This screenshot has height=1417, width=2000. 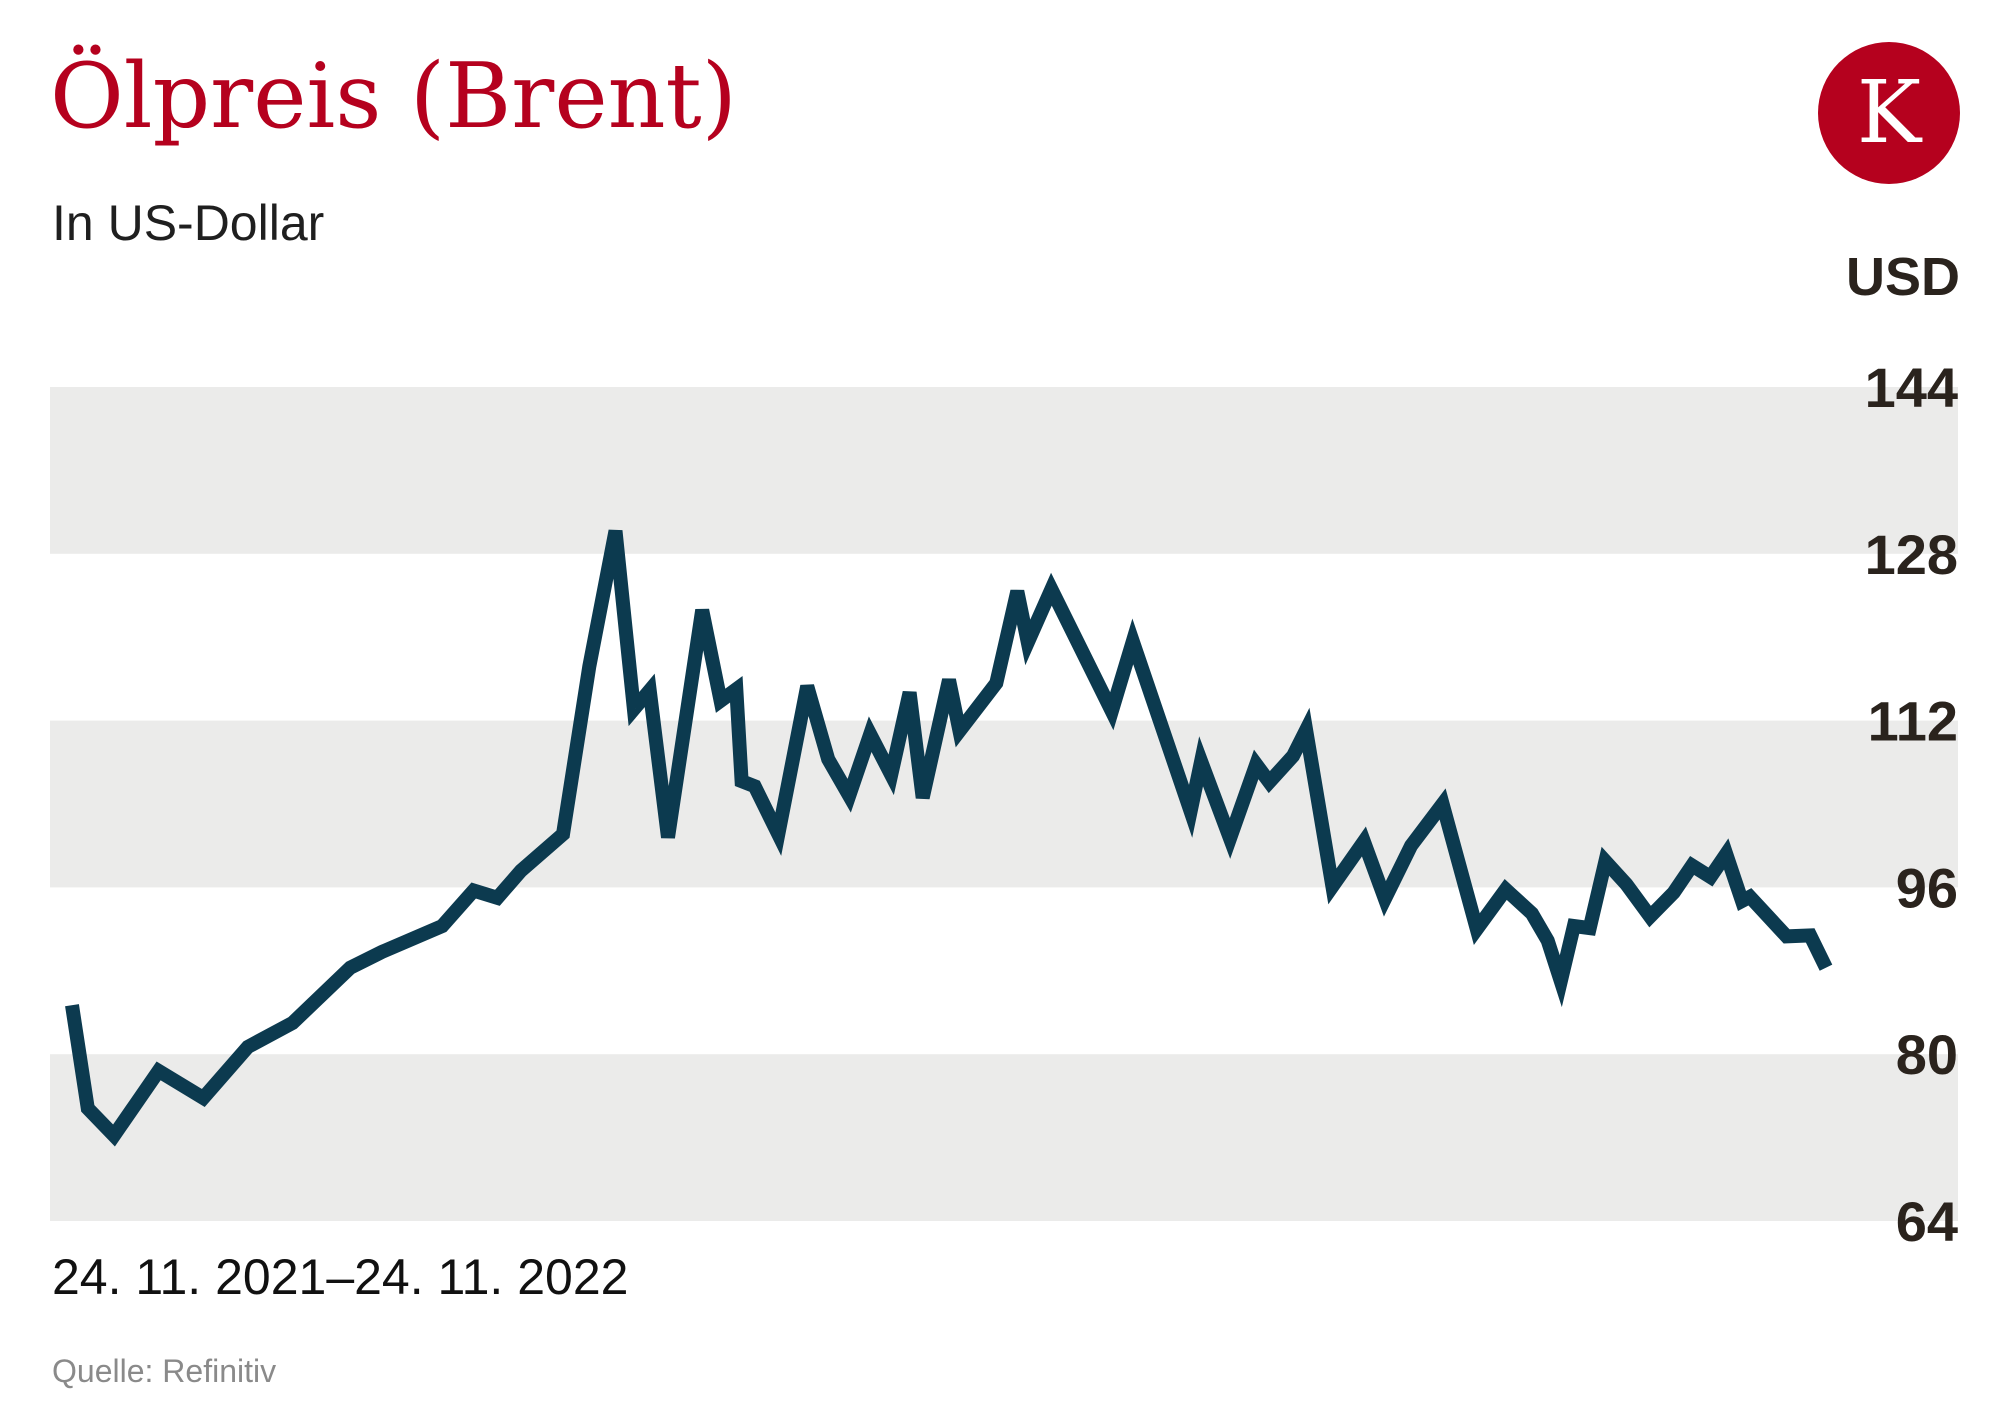 What do you see at coordinates (1927, 1221) in the screenshot?
I see `y-tick-label: 64` at bounding box center [1927, 1221].